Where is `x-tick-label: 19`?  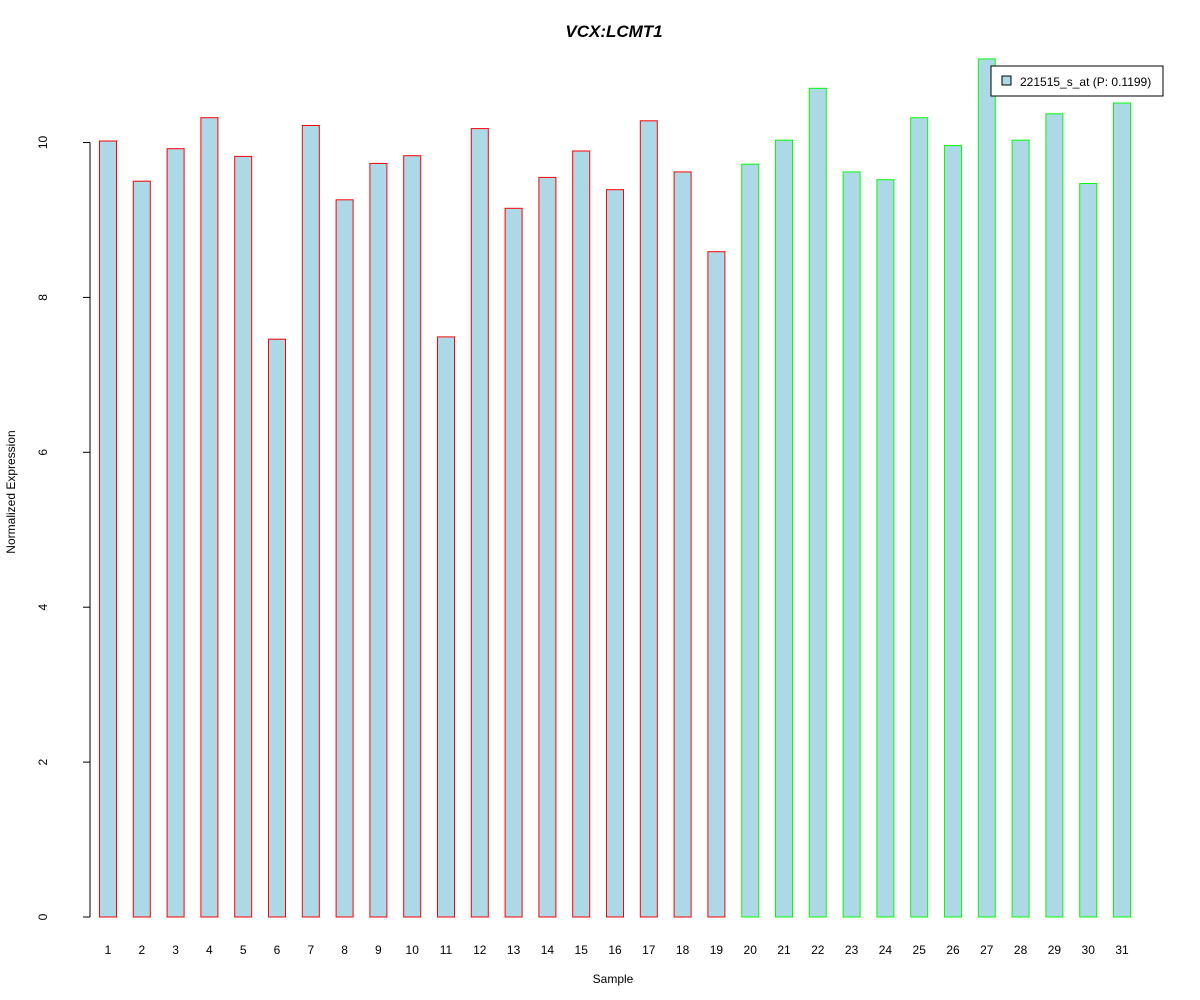 x-tick-label: 19 is located at coordinates (717, 950).